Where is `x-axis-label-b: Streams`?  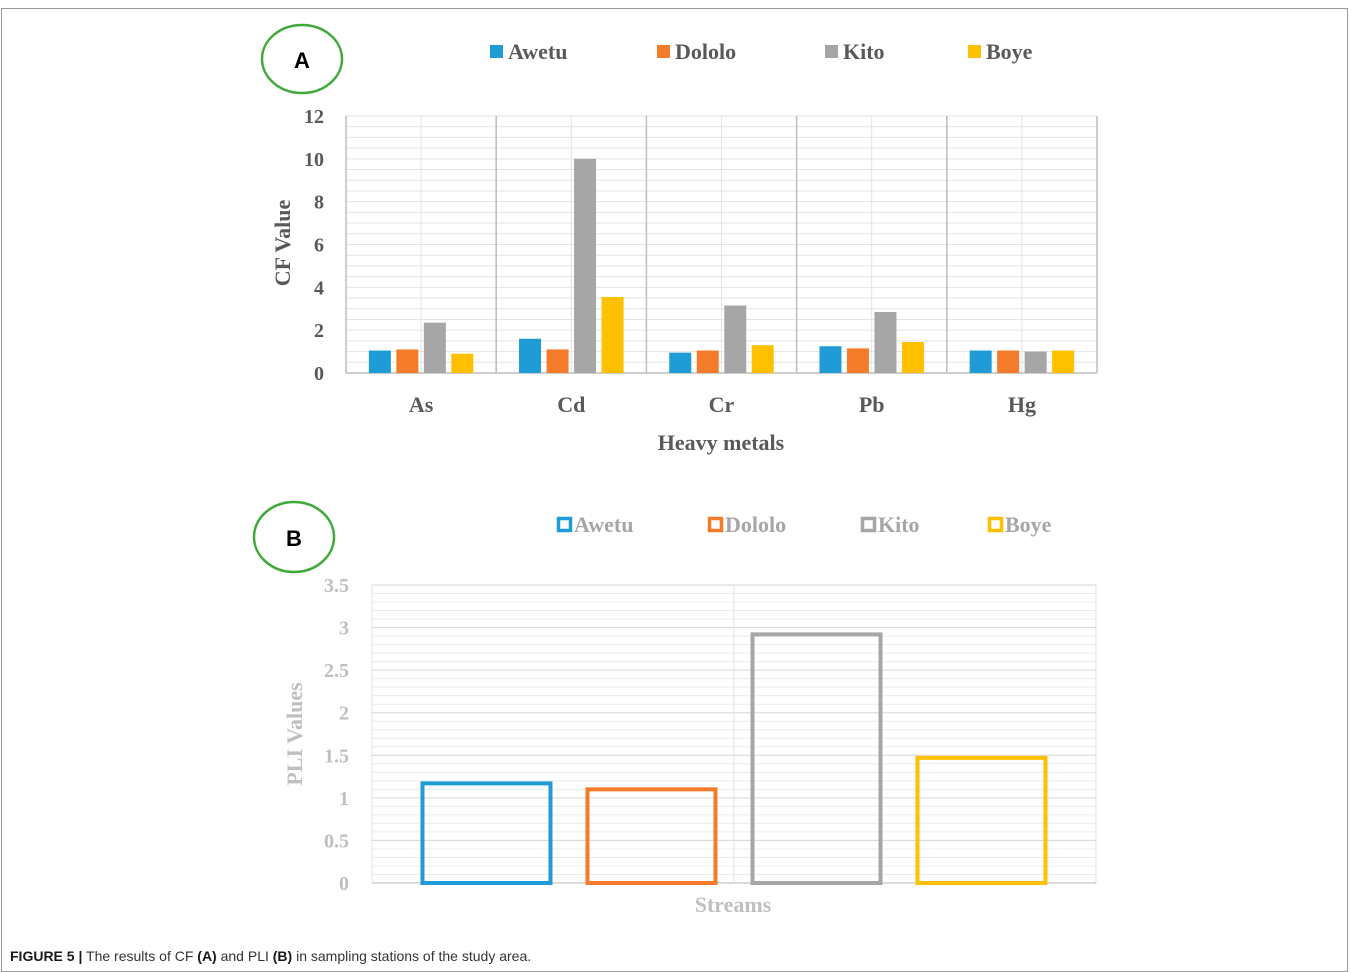 x-axis-label-b: Streams is located at coordinates (733, 904).